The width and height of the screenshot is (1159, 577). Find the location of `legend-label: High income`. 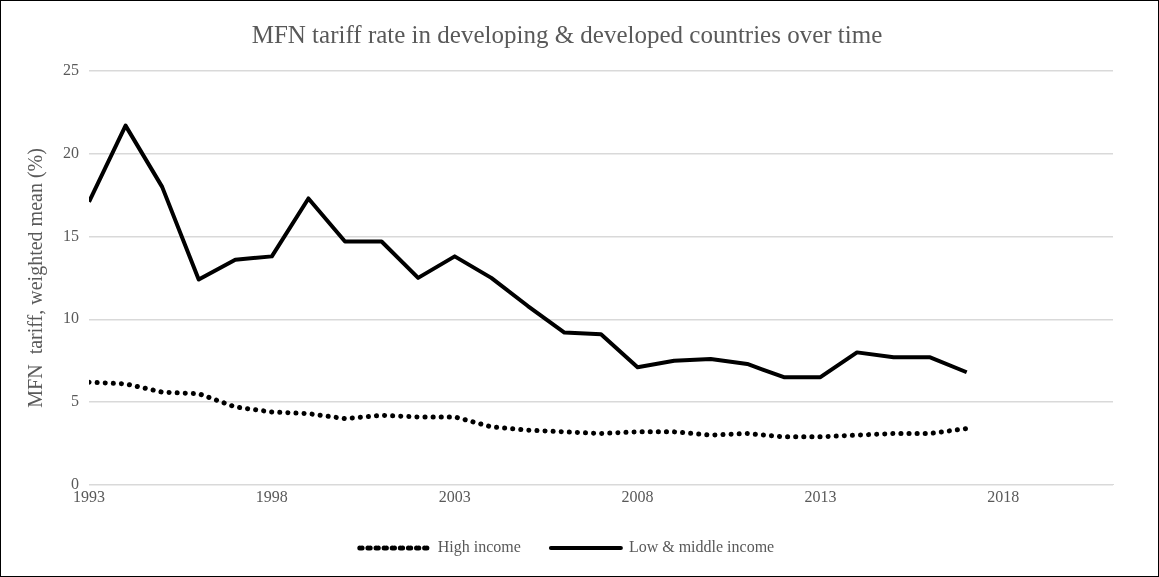

legend-label: High income is located at coordinates (479, 547).